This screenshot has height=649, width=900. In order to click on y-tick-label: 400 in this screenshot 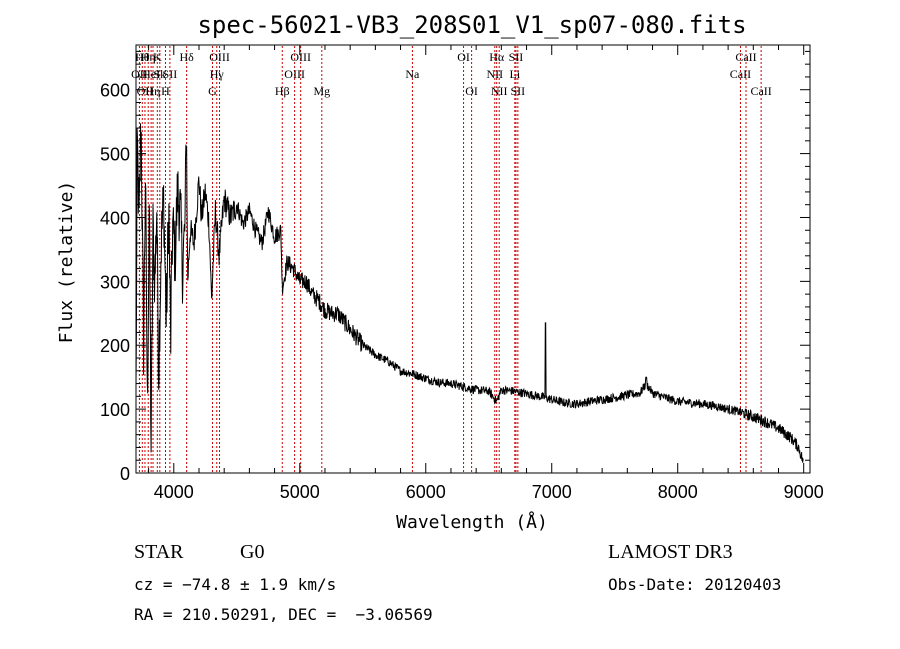, I will do `click(115, 218)`.